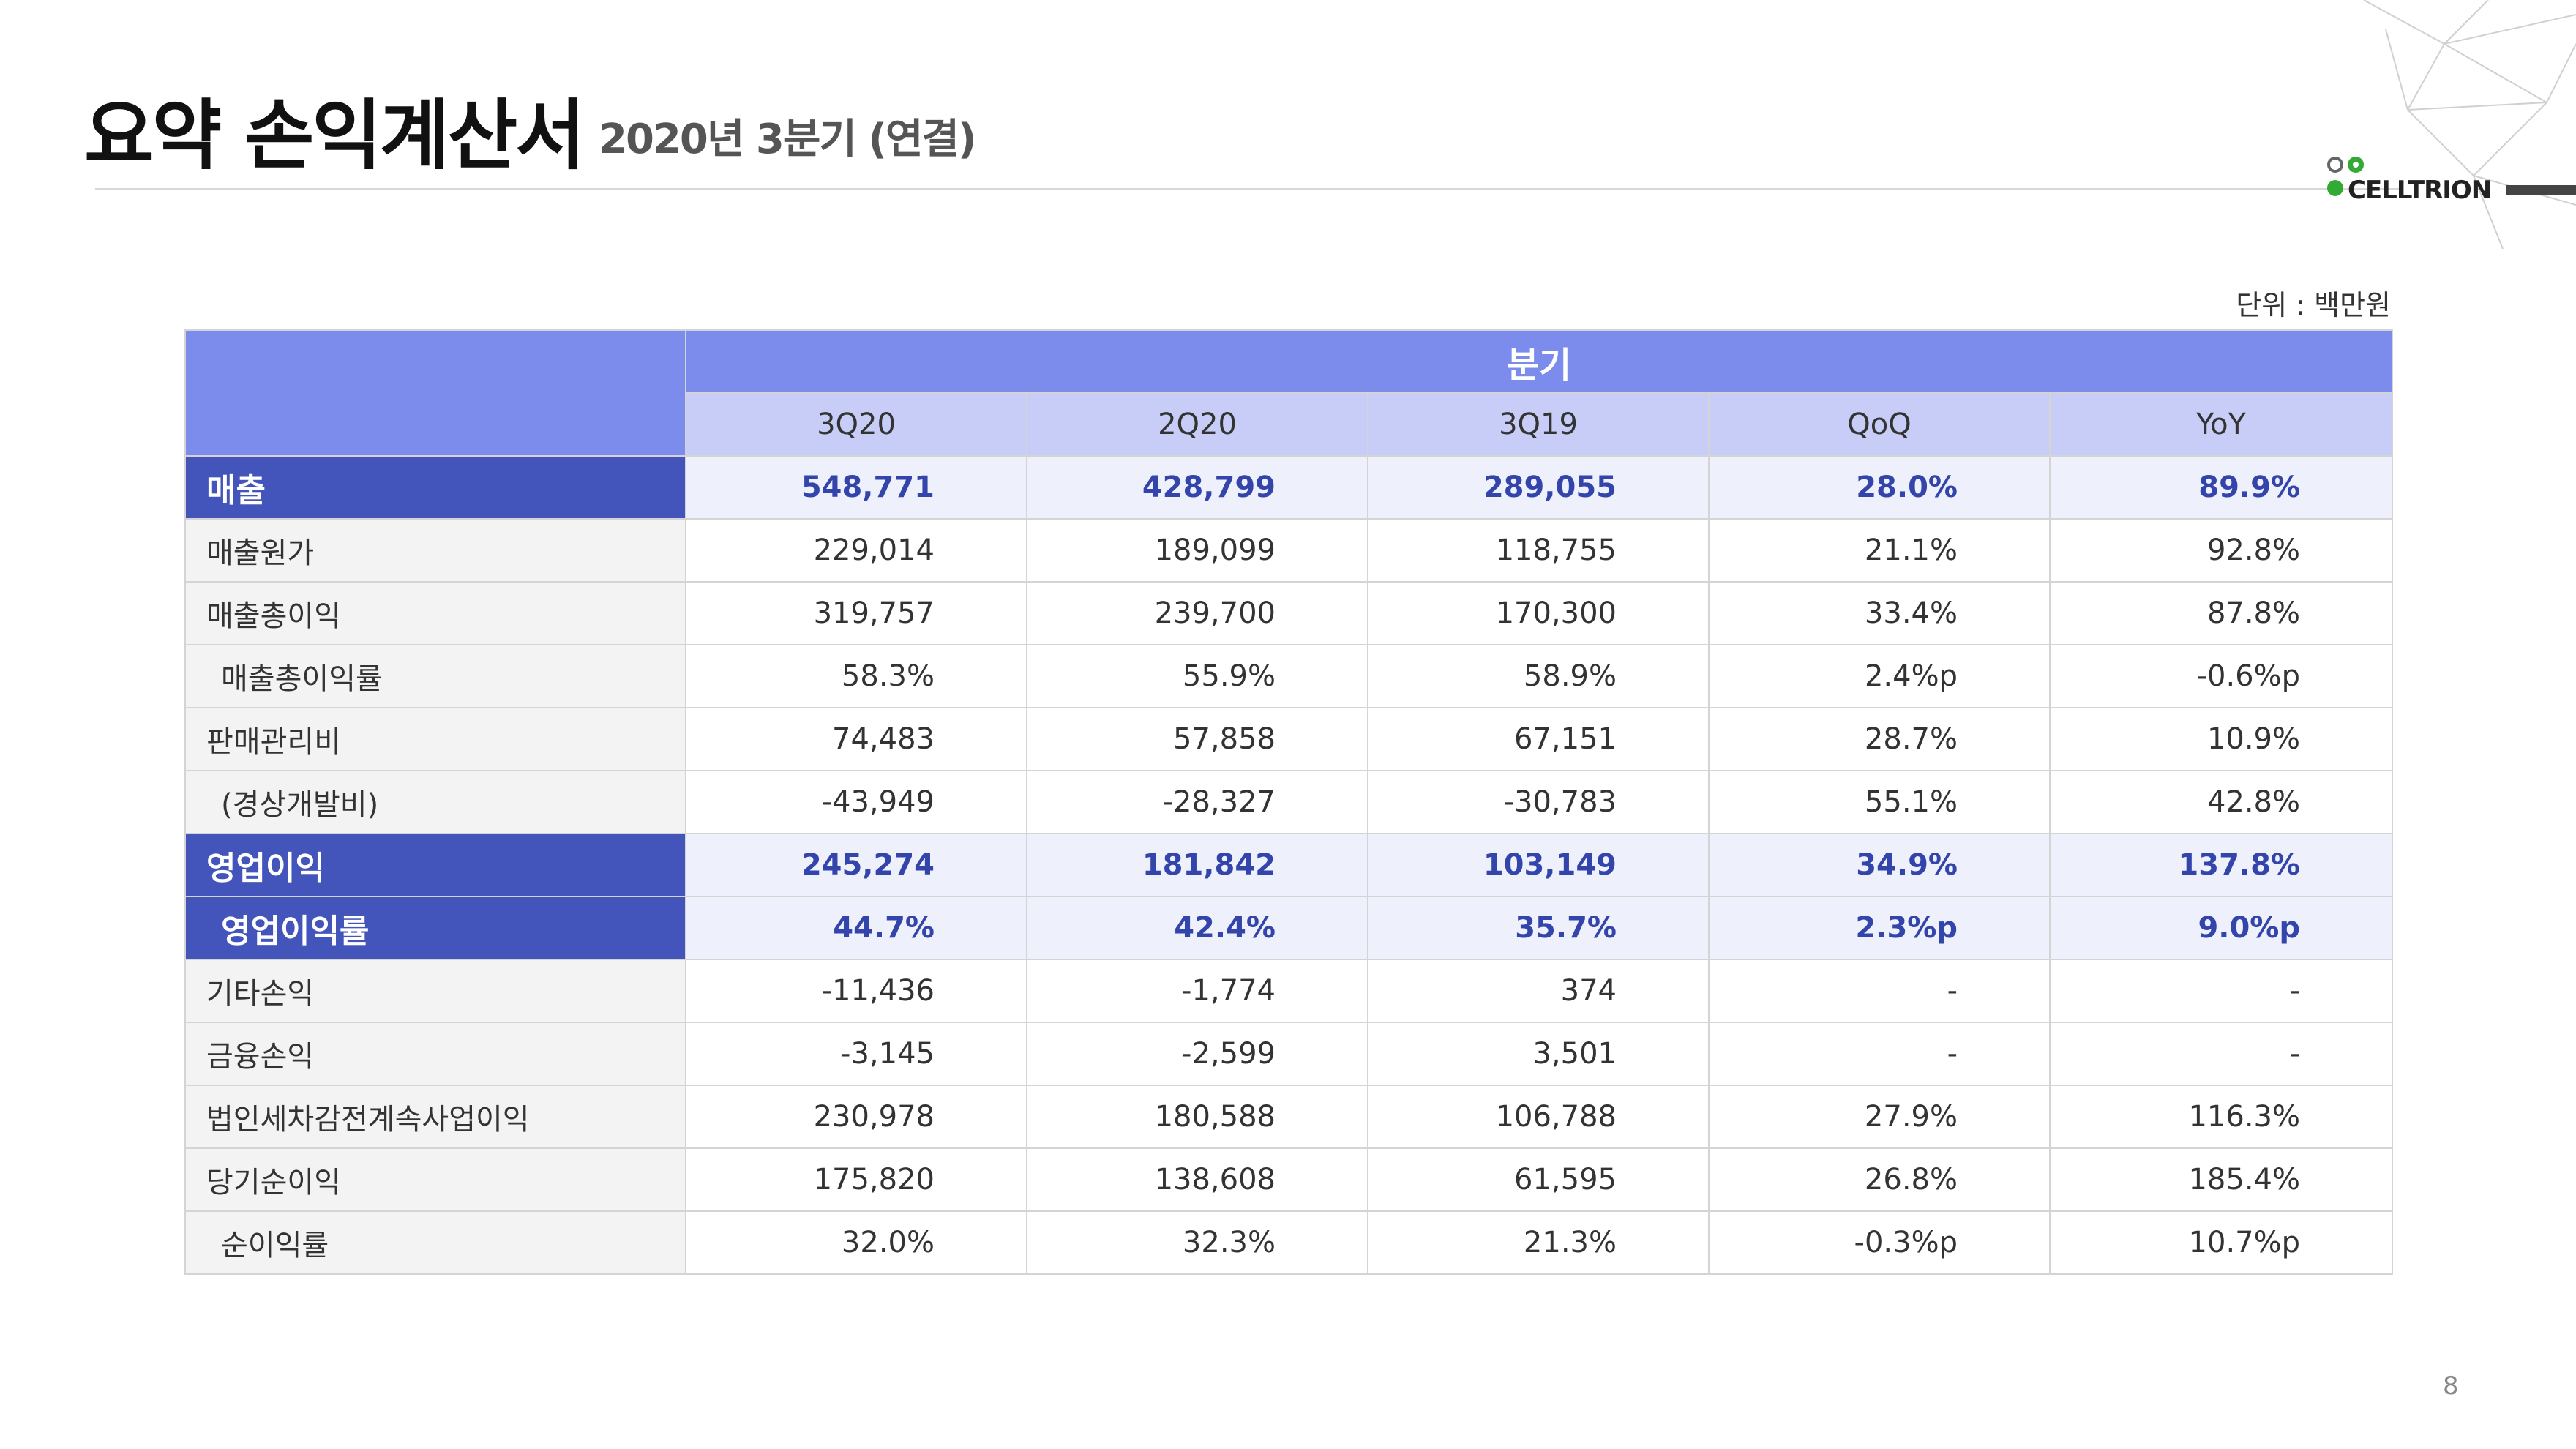 The image size is (2576, 1449). Describe the element at coordinates (1538, 802) in the screenshot. I see `cell: -30,783` at that location.